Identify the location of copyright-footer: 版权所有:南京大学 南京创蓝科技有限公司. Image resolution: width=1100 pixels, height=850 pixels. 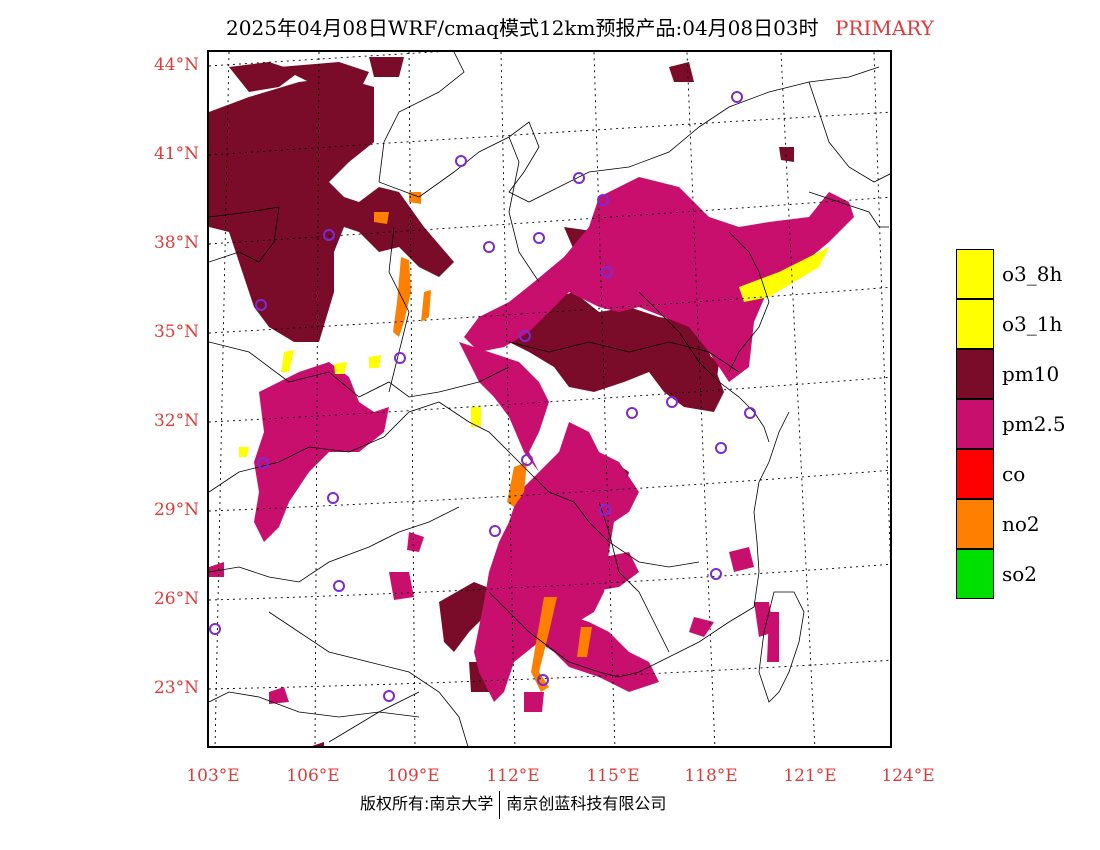
(560, 804).